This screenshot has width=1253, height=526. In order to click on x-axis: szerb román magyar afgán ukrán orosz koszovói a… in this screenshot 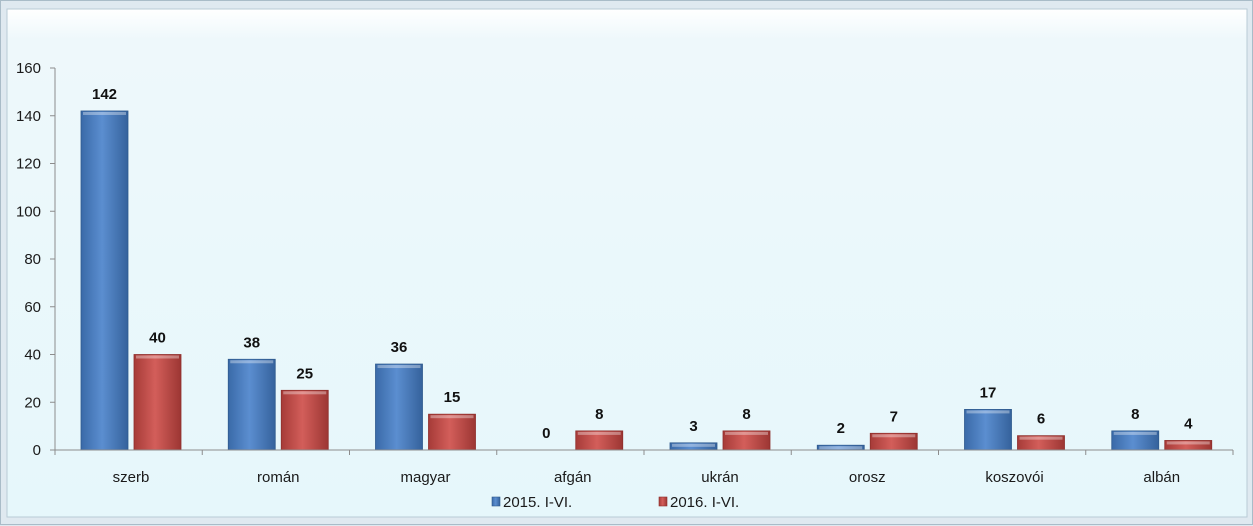, I will do `click(644, 467)`.